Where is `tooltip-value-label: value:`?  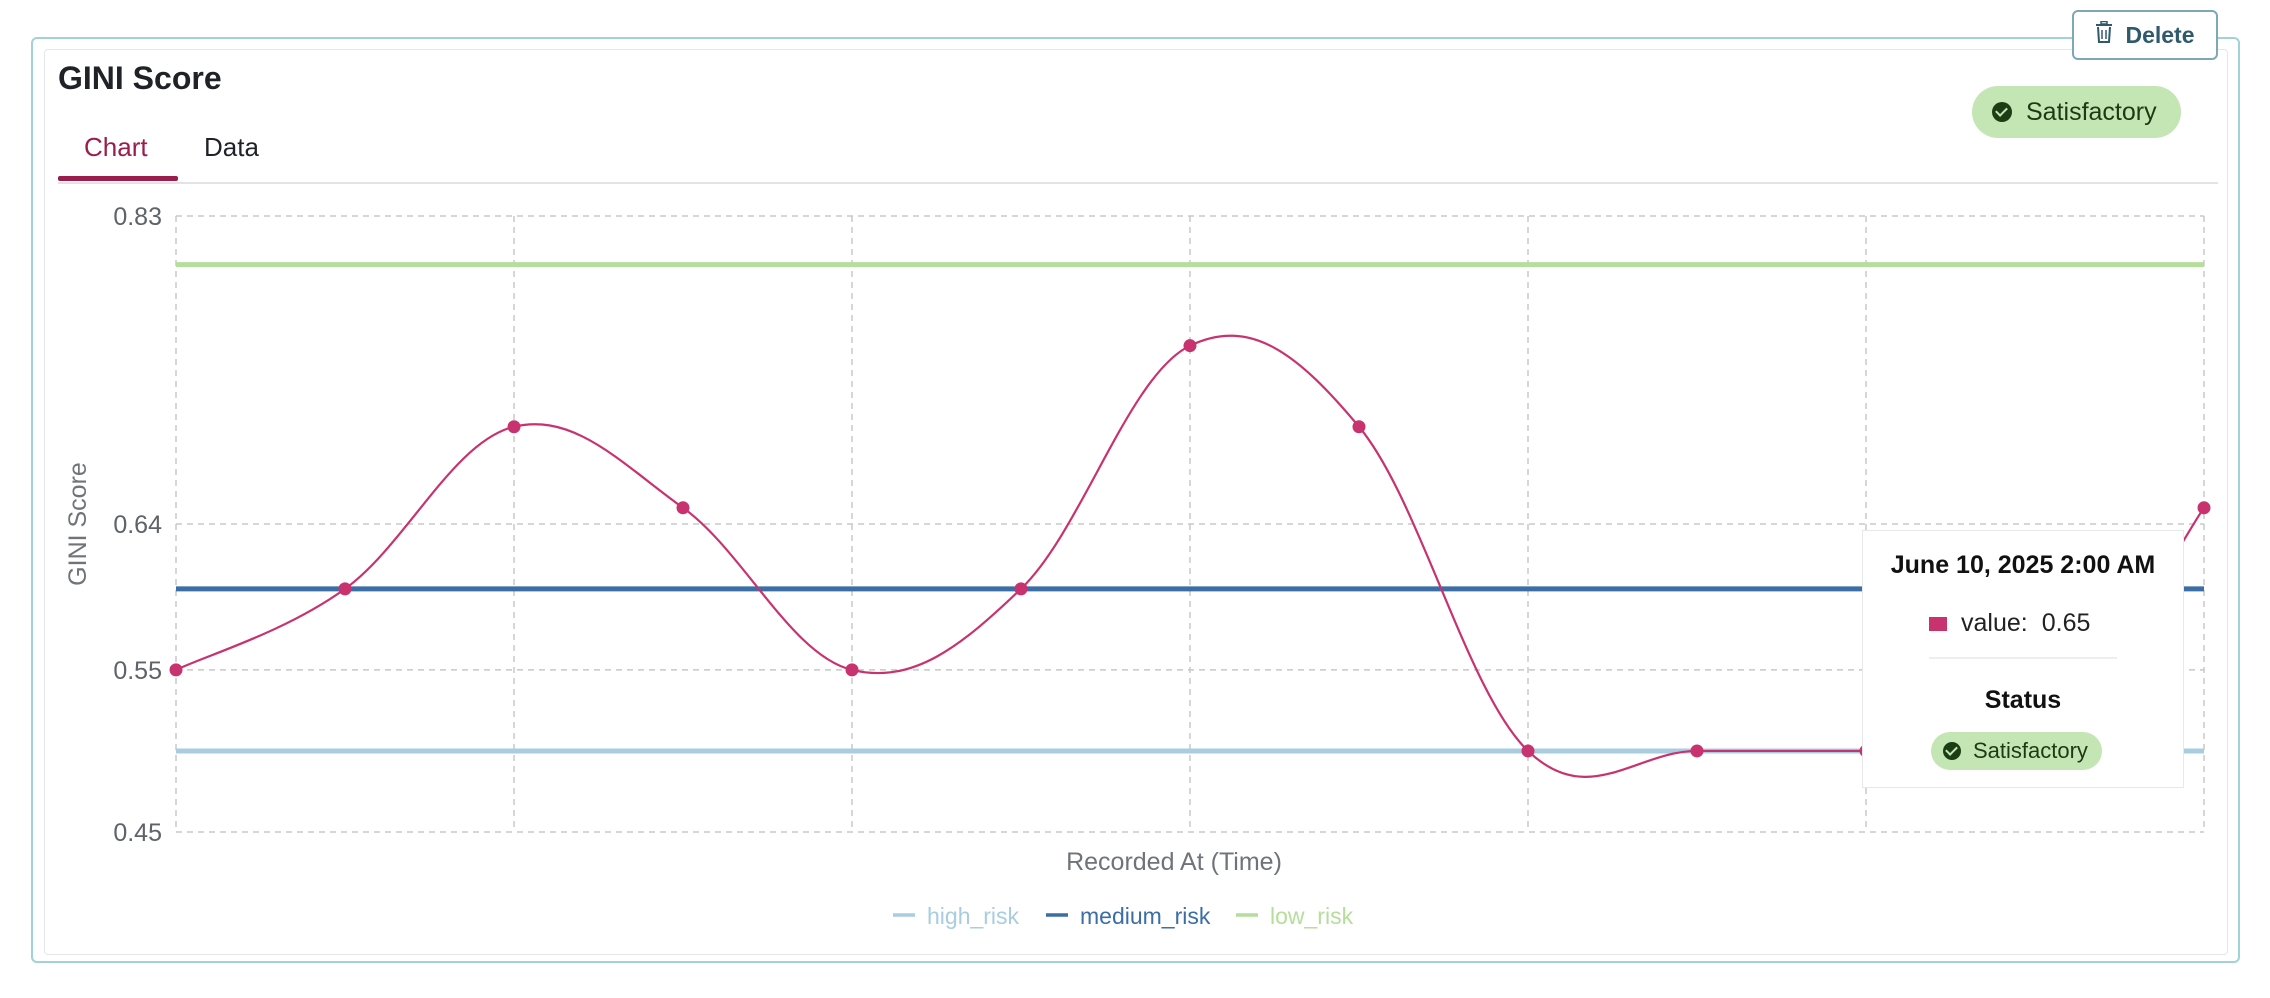 tooltip-value-label: value: is located at coordinates (1994, 623).